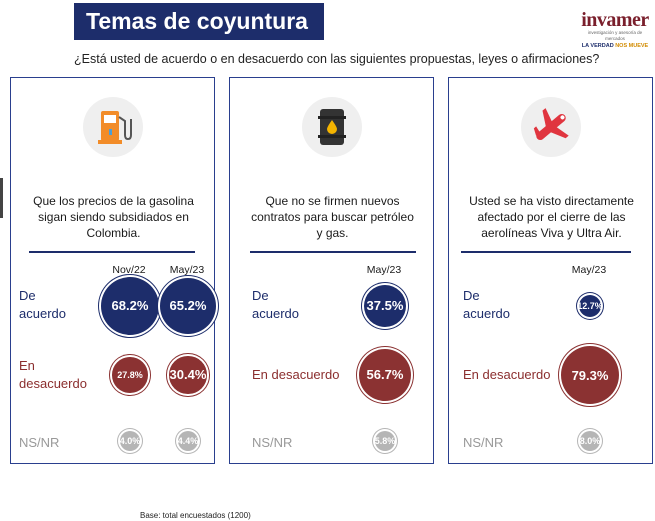 The height and width of the screenshot is (521, 655). What do you see at coordinates (615, 20) in the screenshot?
I see `logo-name: invamer` at bounding box center [615, 20].